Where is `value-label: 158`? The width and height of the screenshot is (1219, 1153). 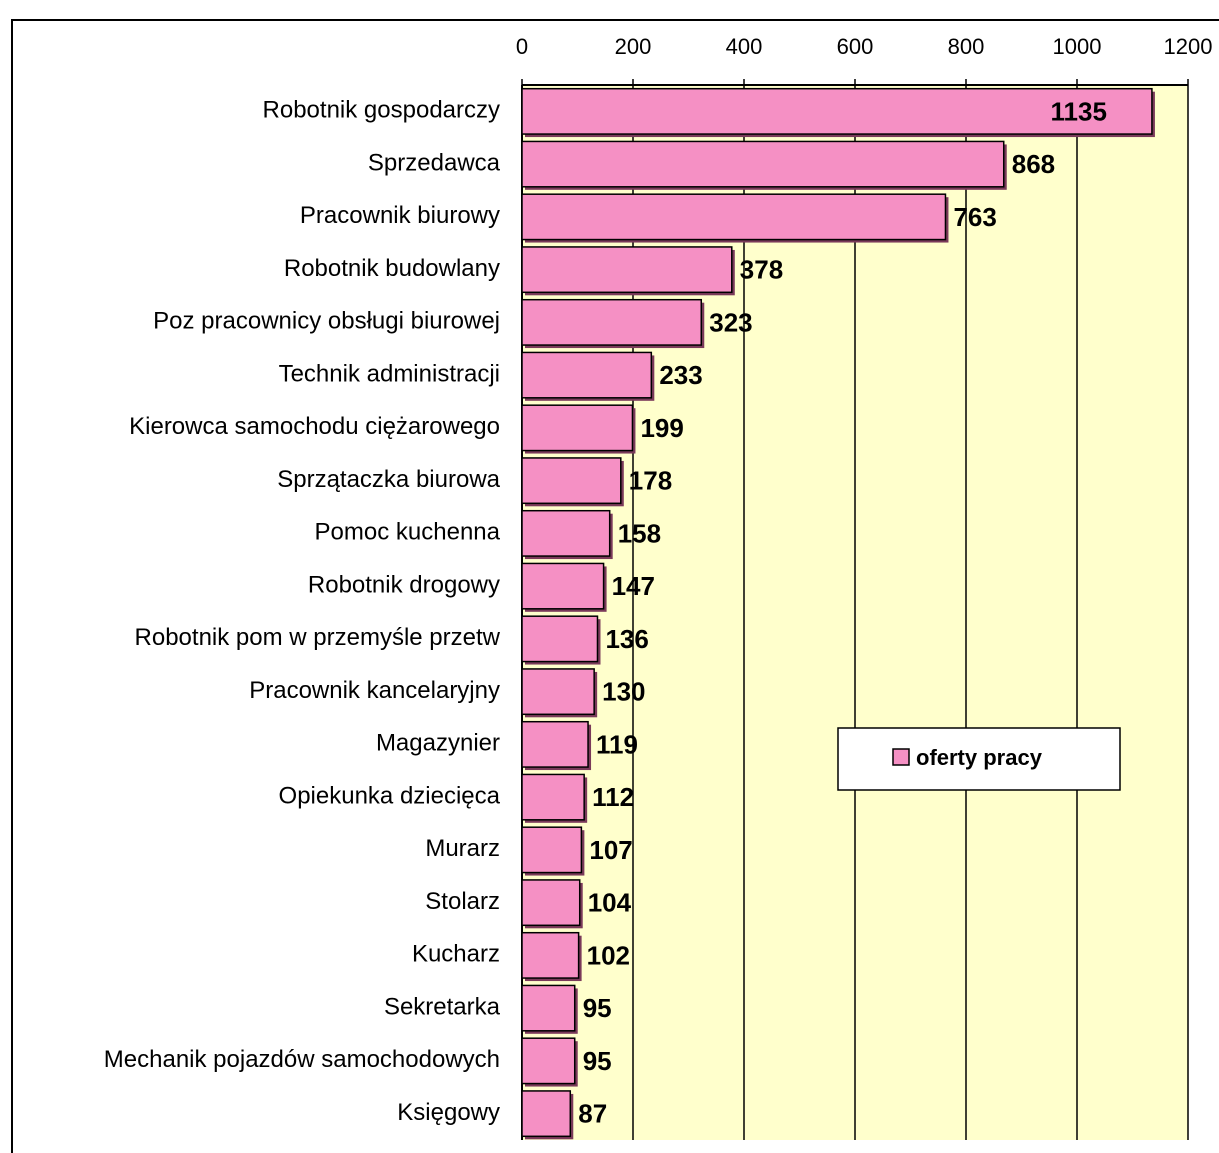 value-label: 158 is located at coordinates (639, 533).